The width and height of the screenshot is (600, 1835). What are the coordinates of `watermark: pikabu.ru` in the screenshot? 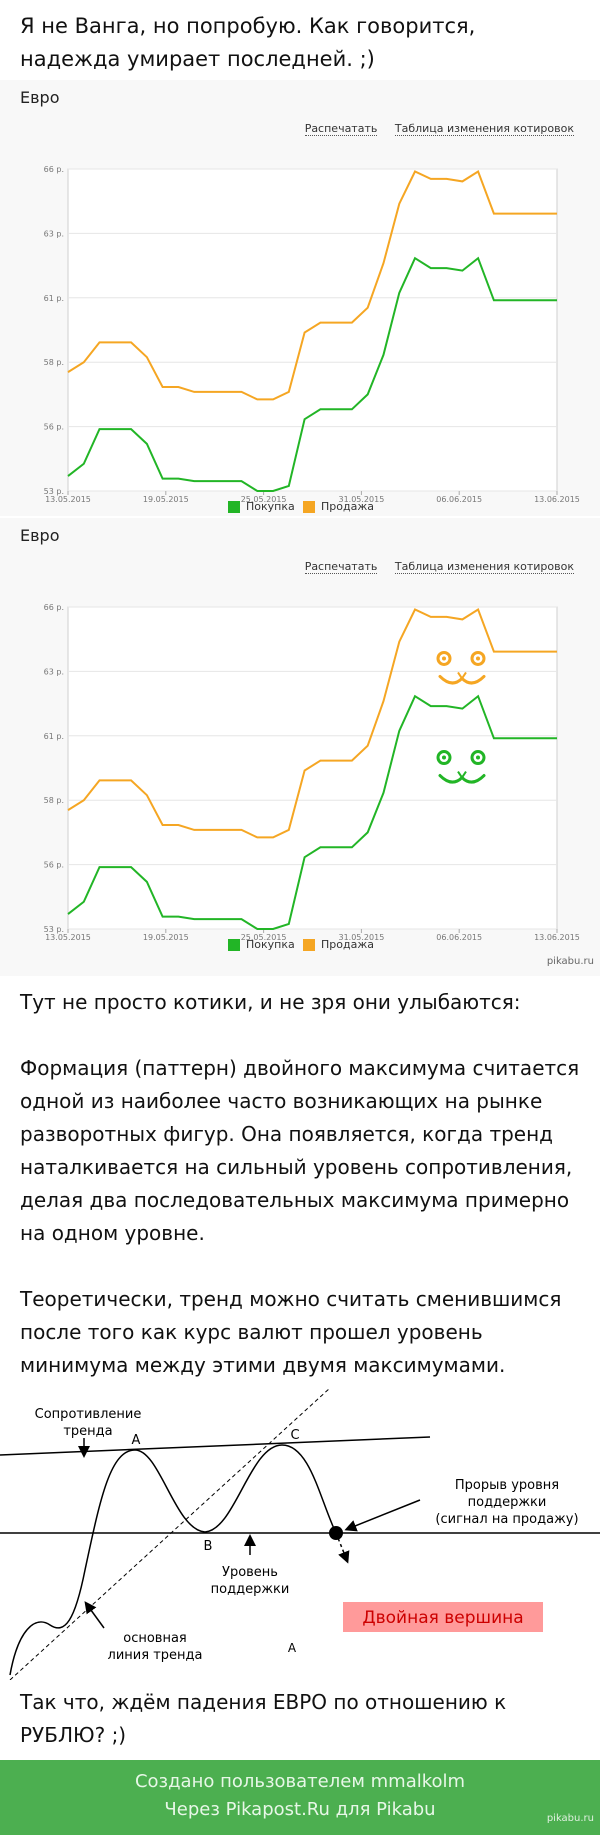 It's located at (570, 961).